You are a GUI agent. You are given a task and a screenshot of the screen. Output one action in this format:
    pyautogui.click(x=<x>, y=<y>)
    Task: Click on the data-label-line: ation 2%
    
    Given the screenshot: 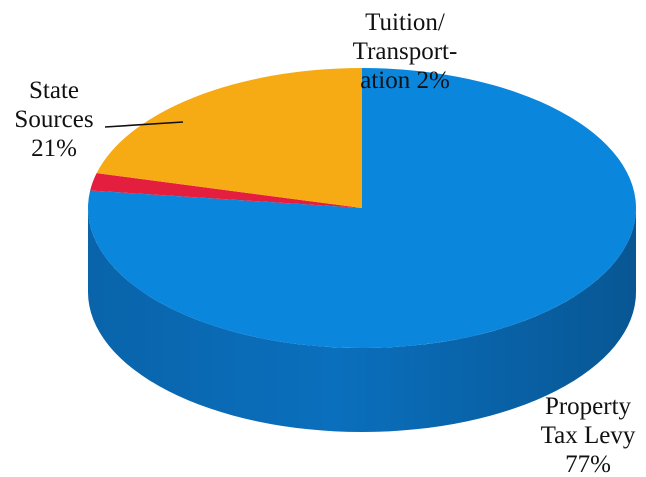 What is the action you would take?
    pyautogui.click(x=405, y=80)
    